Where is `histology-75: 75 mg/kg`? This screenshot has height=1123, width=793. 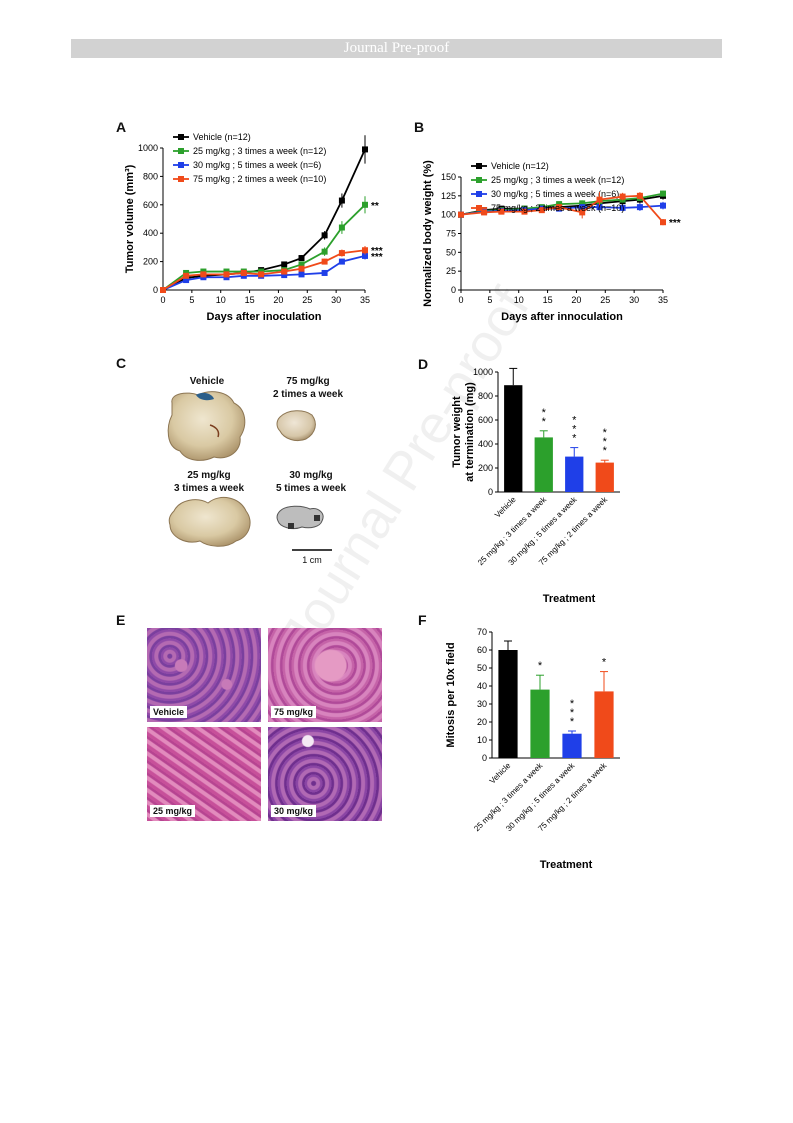
histology-75: 75 mg/kg is located at coordinates (325, 675).